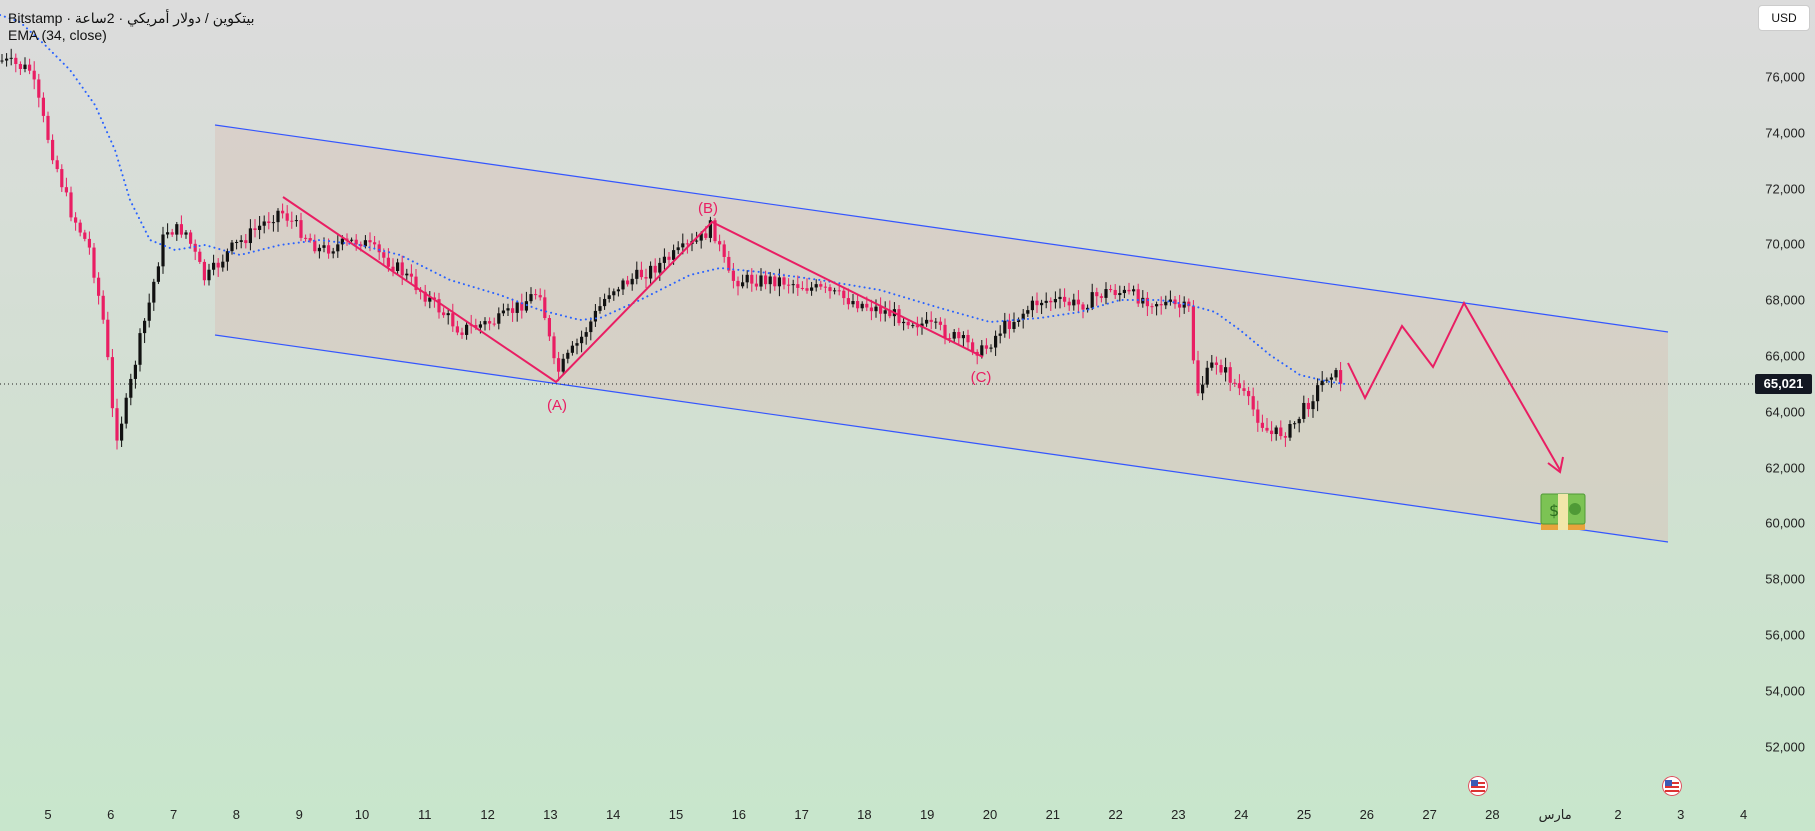 This screenshot has width=1815, height=831. Describe the element at coordinates (1743, 814) in the screenshot. I see `time-tick-label: 4` at that location.